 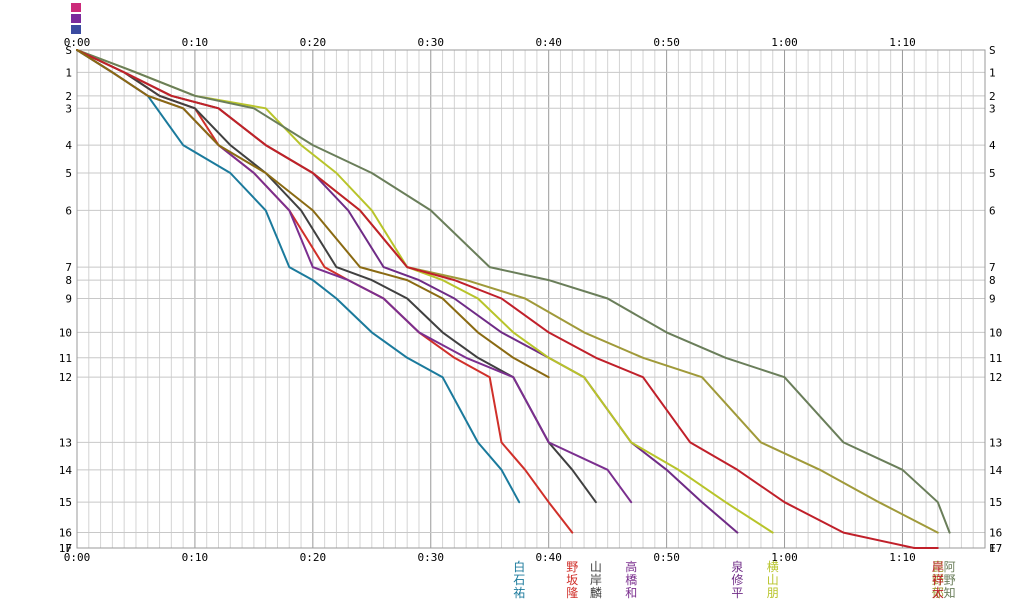 I want to click on runner-name-char: 修, so click(x=737, y=580).